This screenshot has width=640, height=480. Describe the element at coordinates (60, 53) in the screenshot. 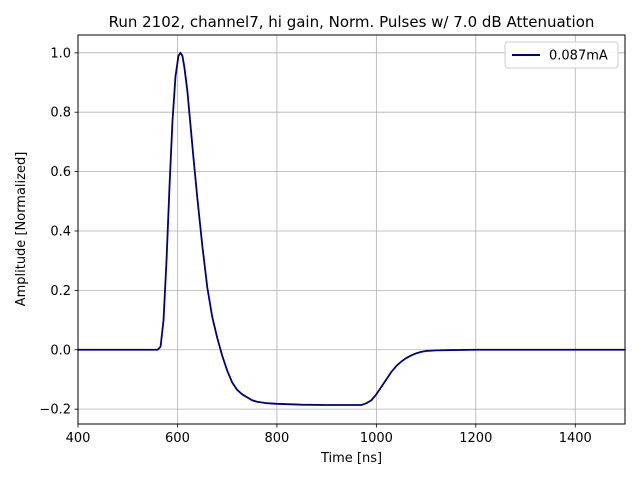

I see `y-tick-label: 1.0` at that location.